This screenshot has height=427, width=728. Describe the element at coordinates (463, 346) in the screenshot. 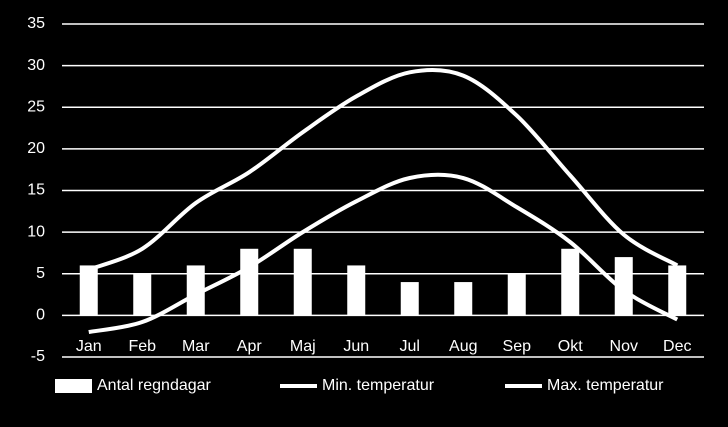

I see `x-tick-label: Aug` at that location.